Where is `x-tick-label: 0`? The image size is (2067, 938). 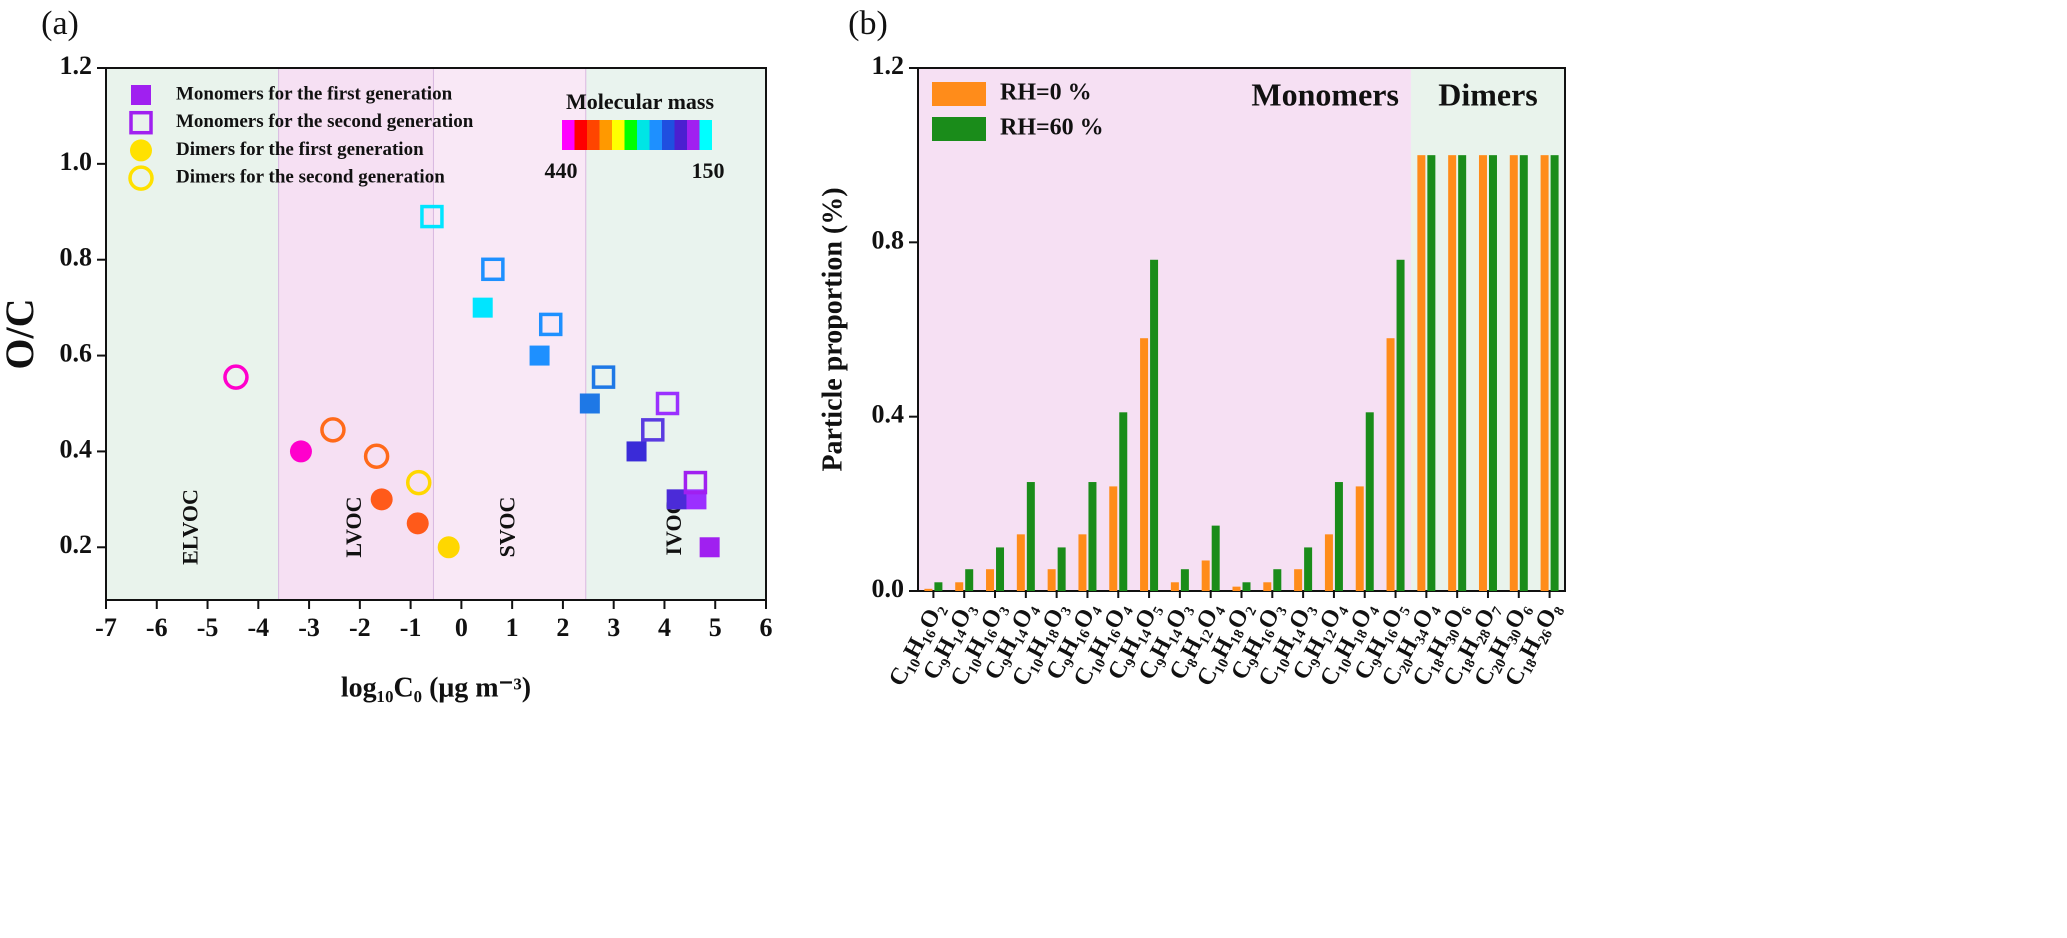
x-tick-label: 0 is located at coordinates (461, 627).